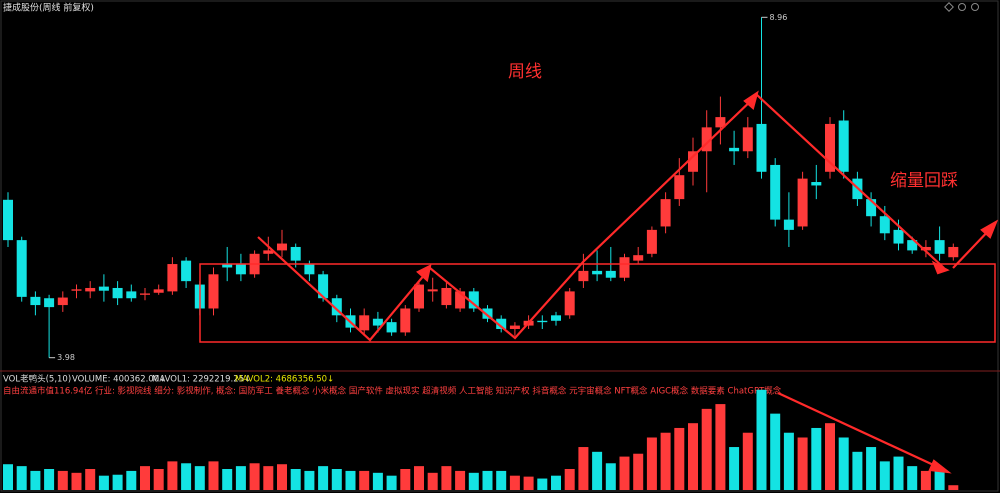  I want to click on indicator-name: VOL老鸭头(5,10), so click(37, 379).